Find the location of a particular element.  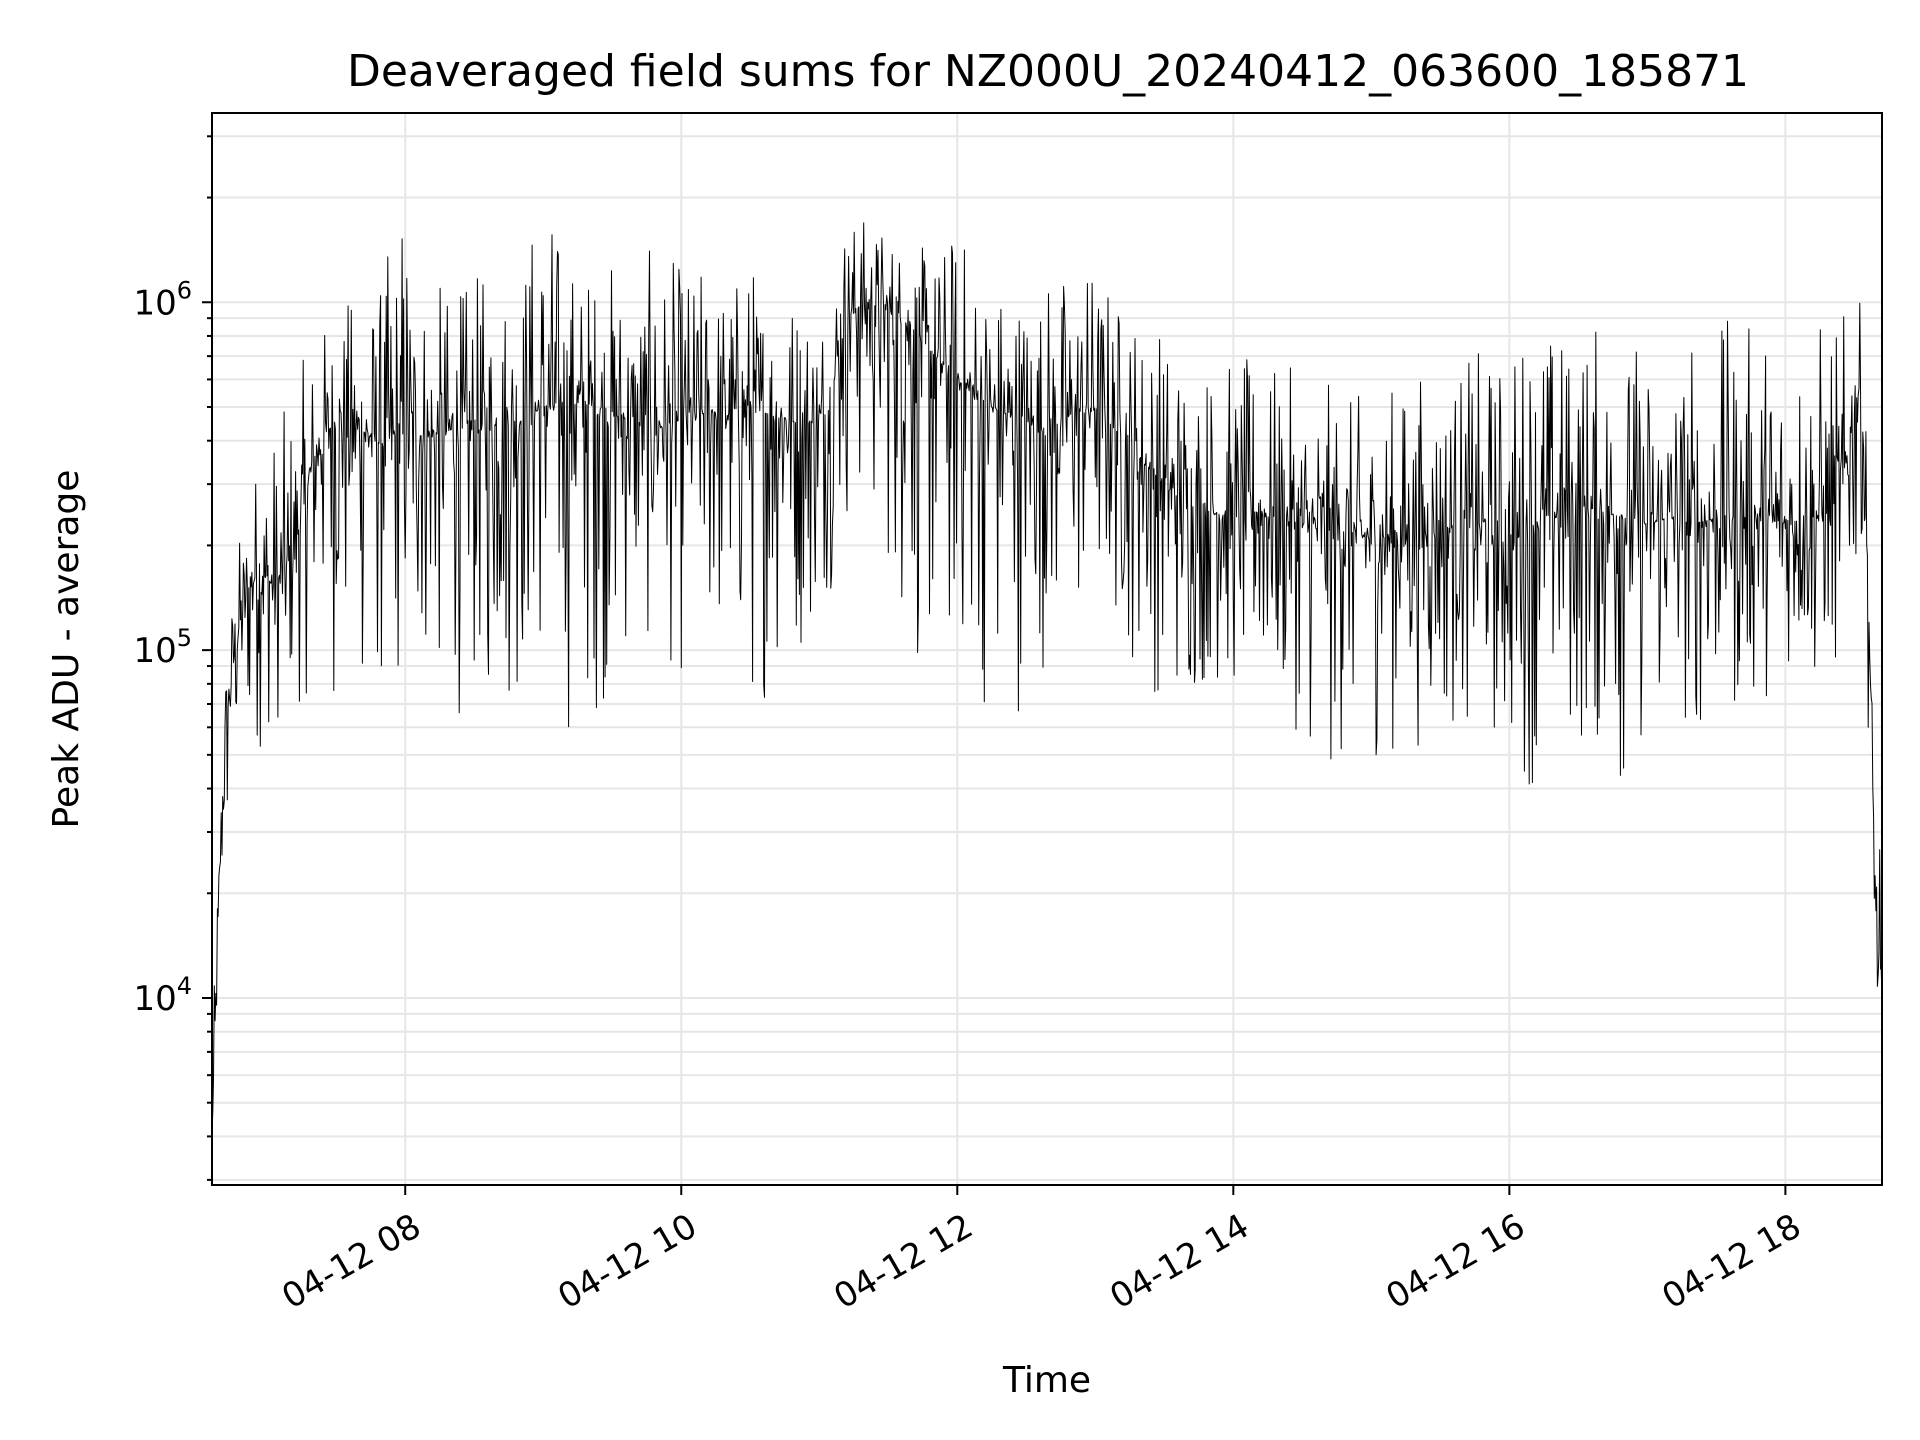

y-axis-ticks: 10⁴ 10⁵ 10⁶ is located at coordinates (172, 658).